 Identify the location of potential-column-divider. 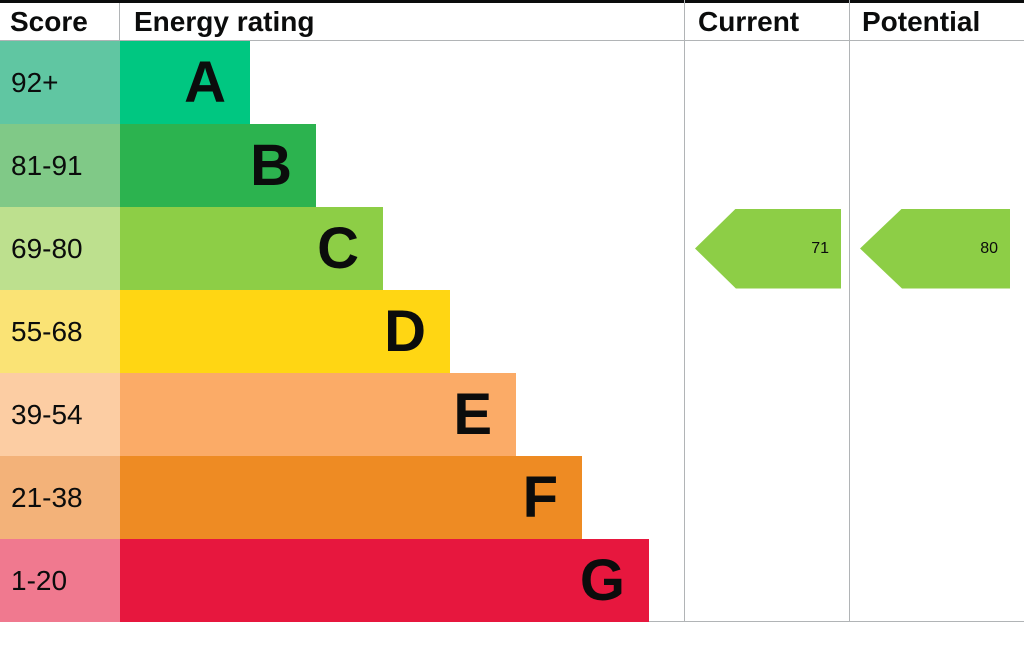
(849, 311).